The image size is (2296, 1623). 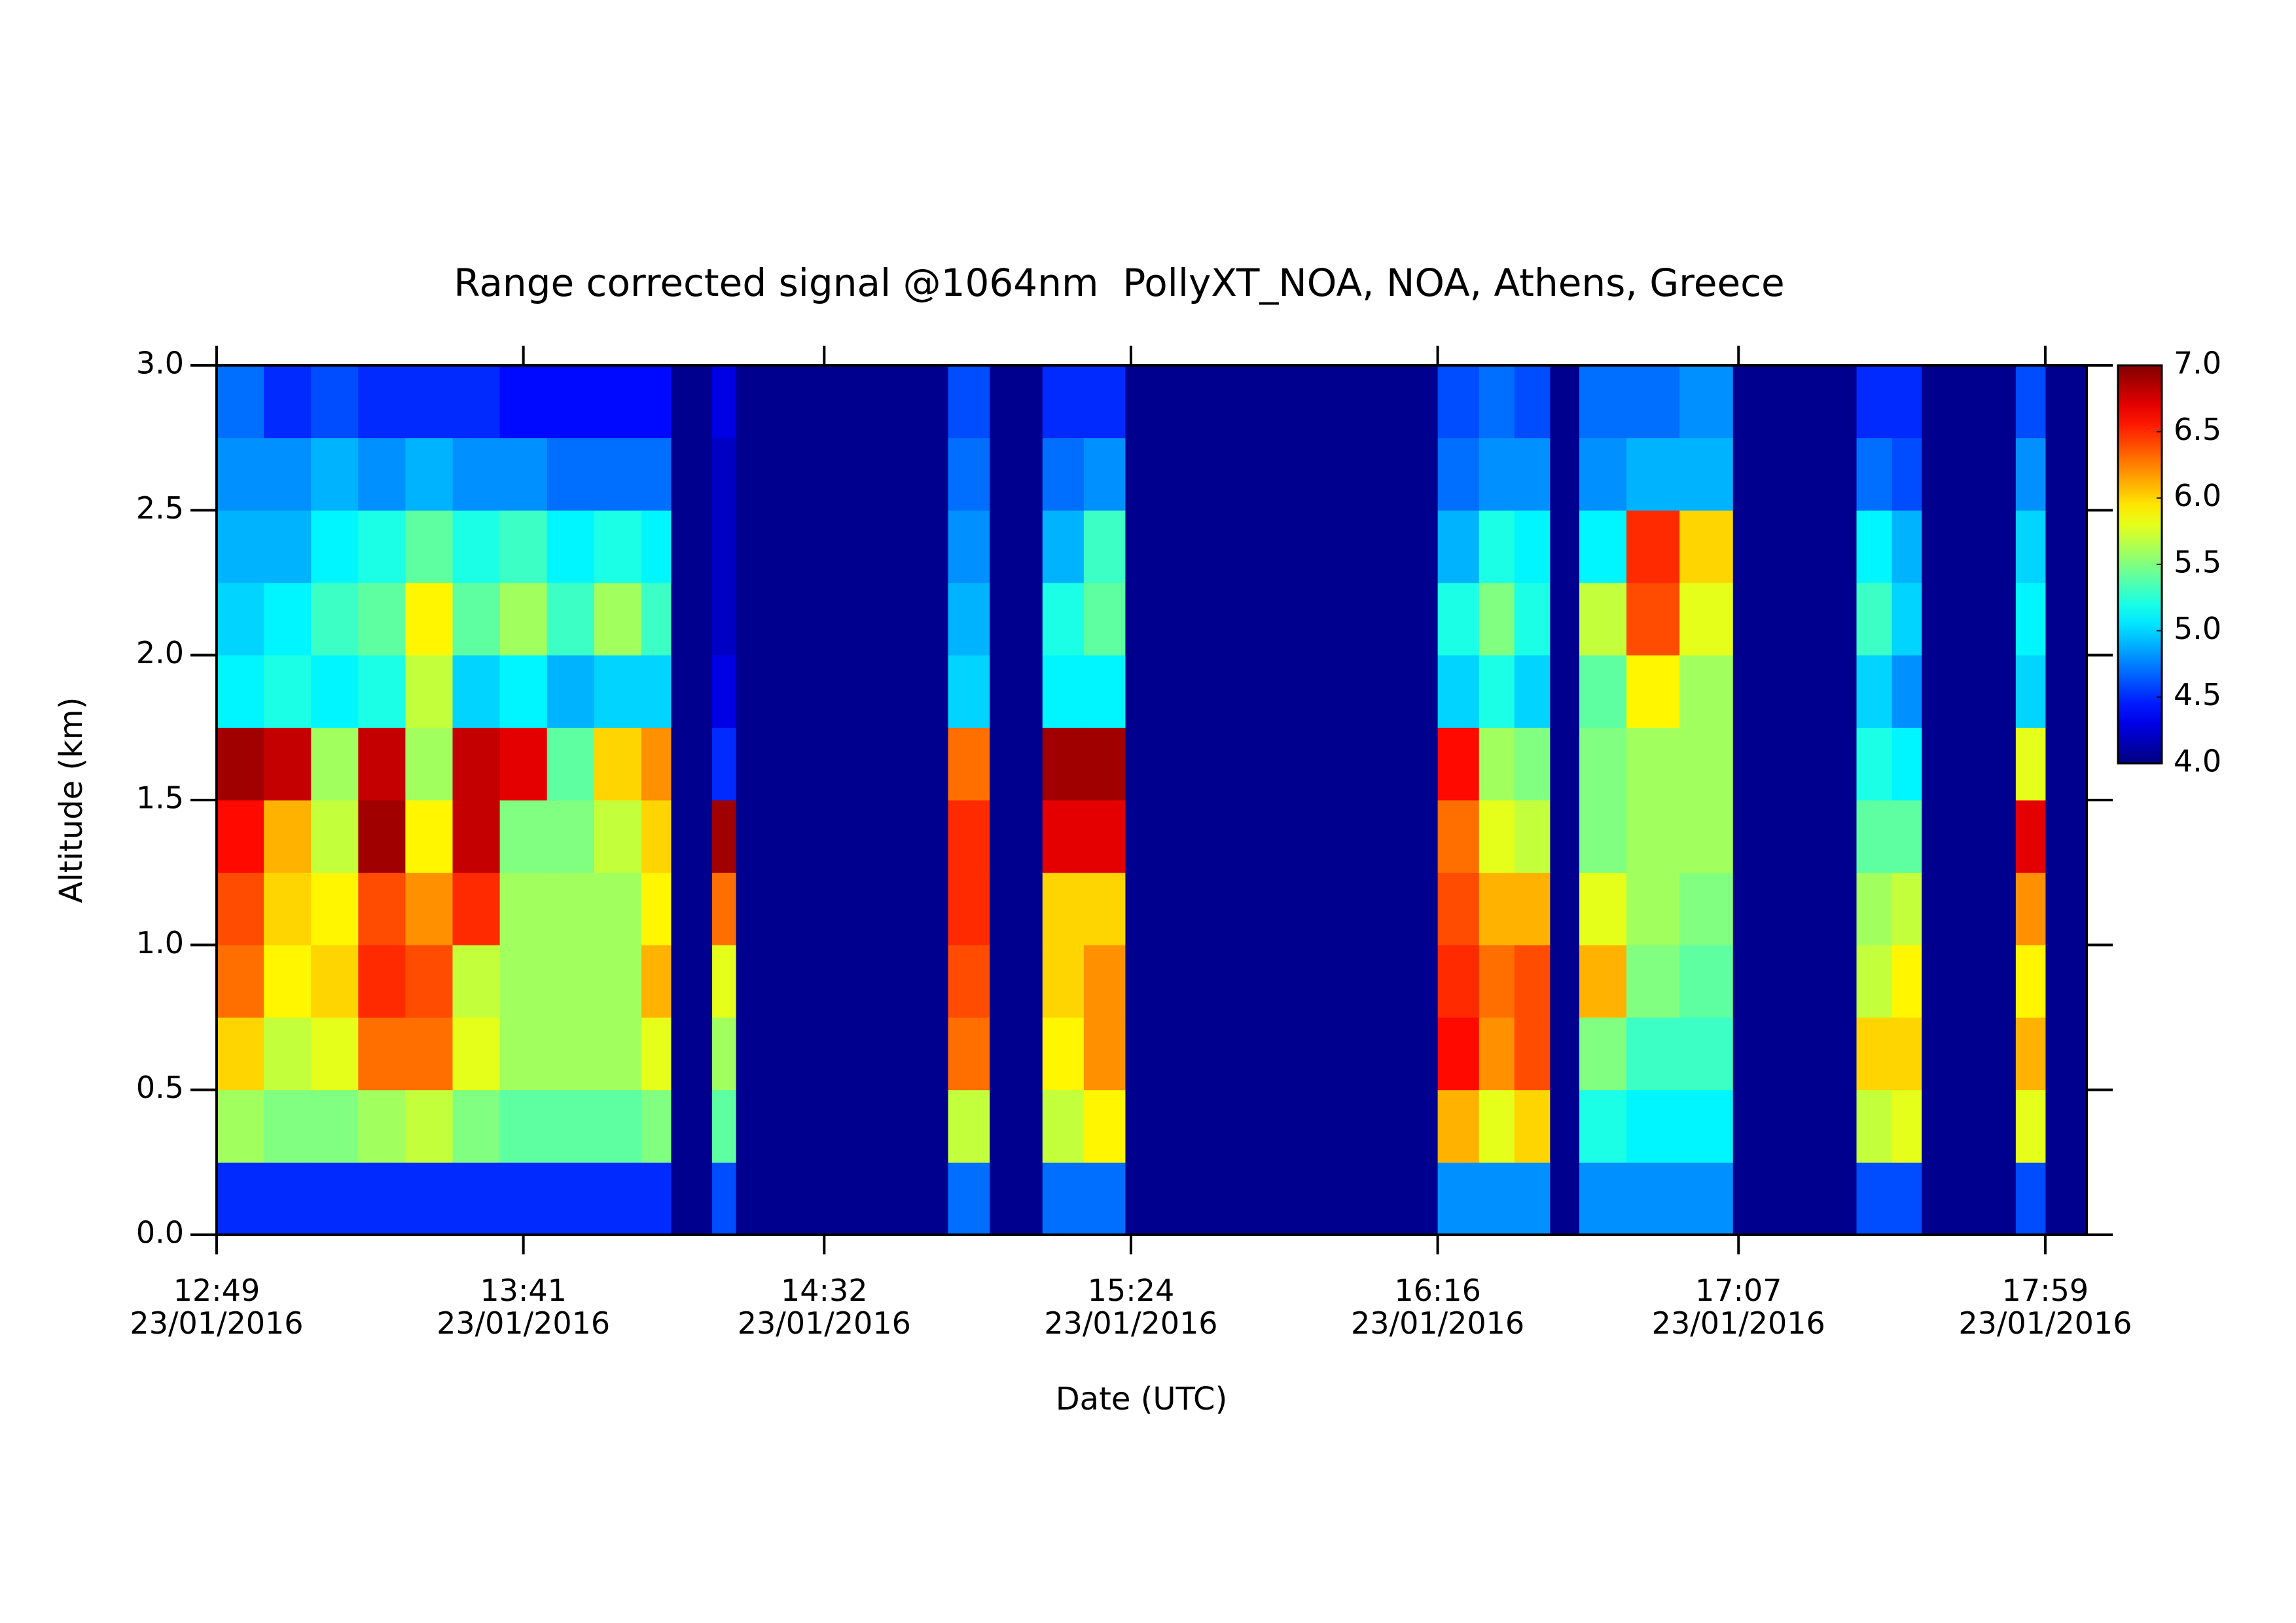 I want to click on x-tick-label: 17:07 23/01/2016, so click(x=1738, y=1307).